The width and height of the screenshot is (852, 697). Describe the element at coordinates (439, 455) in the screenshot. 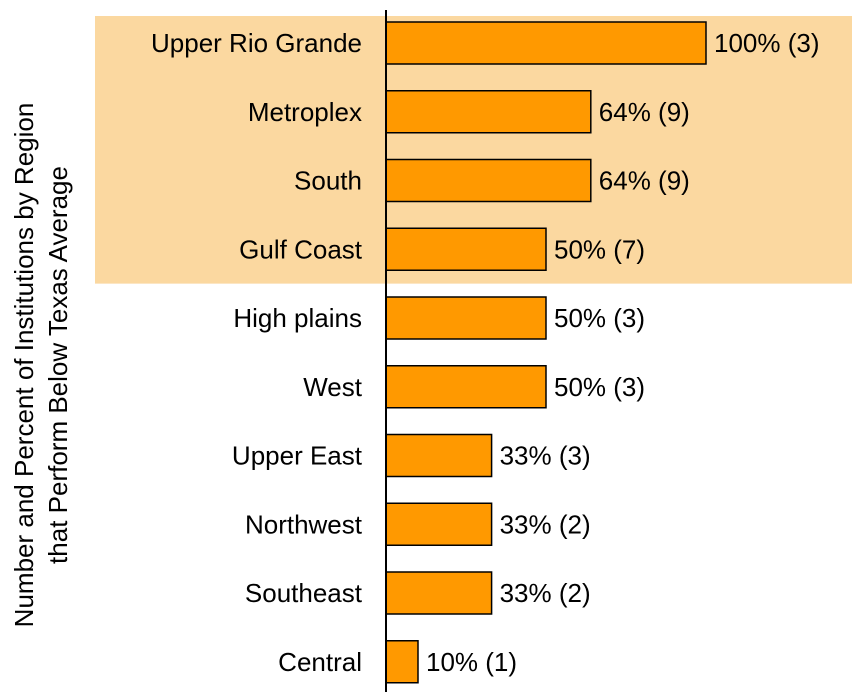

I see `bar-upper-east` at that location.